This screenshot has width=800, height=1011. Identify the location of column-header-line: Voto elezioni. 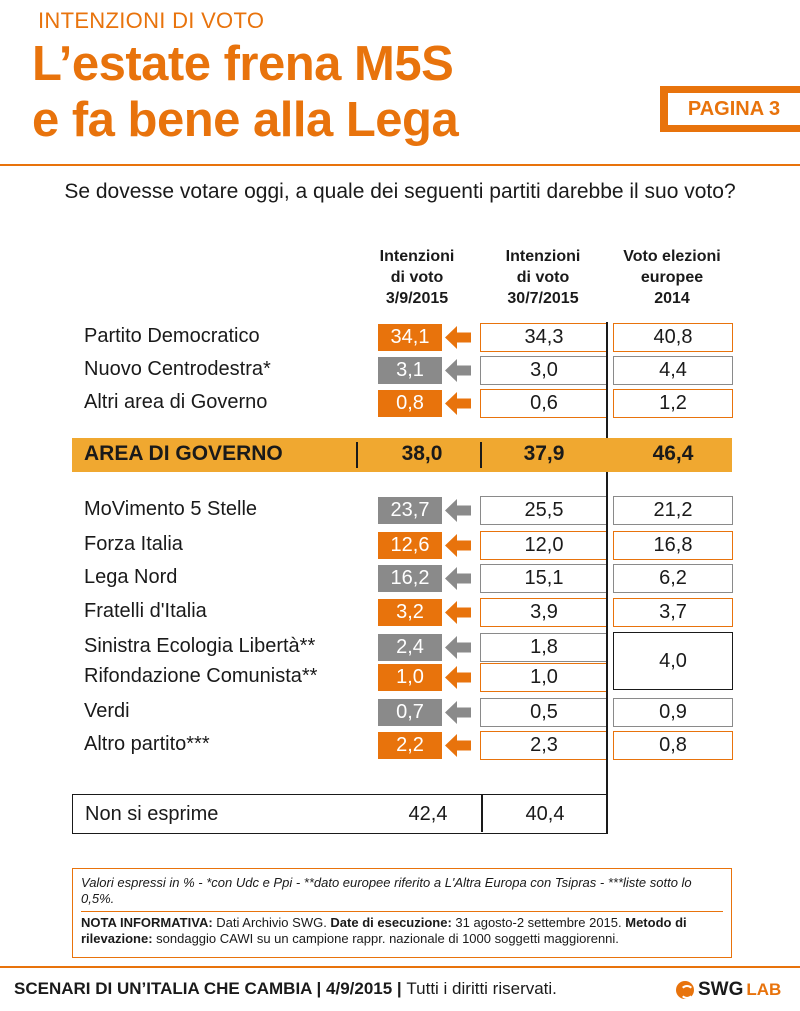
(672, 256).